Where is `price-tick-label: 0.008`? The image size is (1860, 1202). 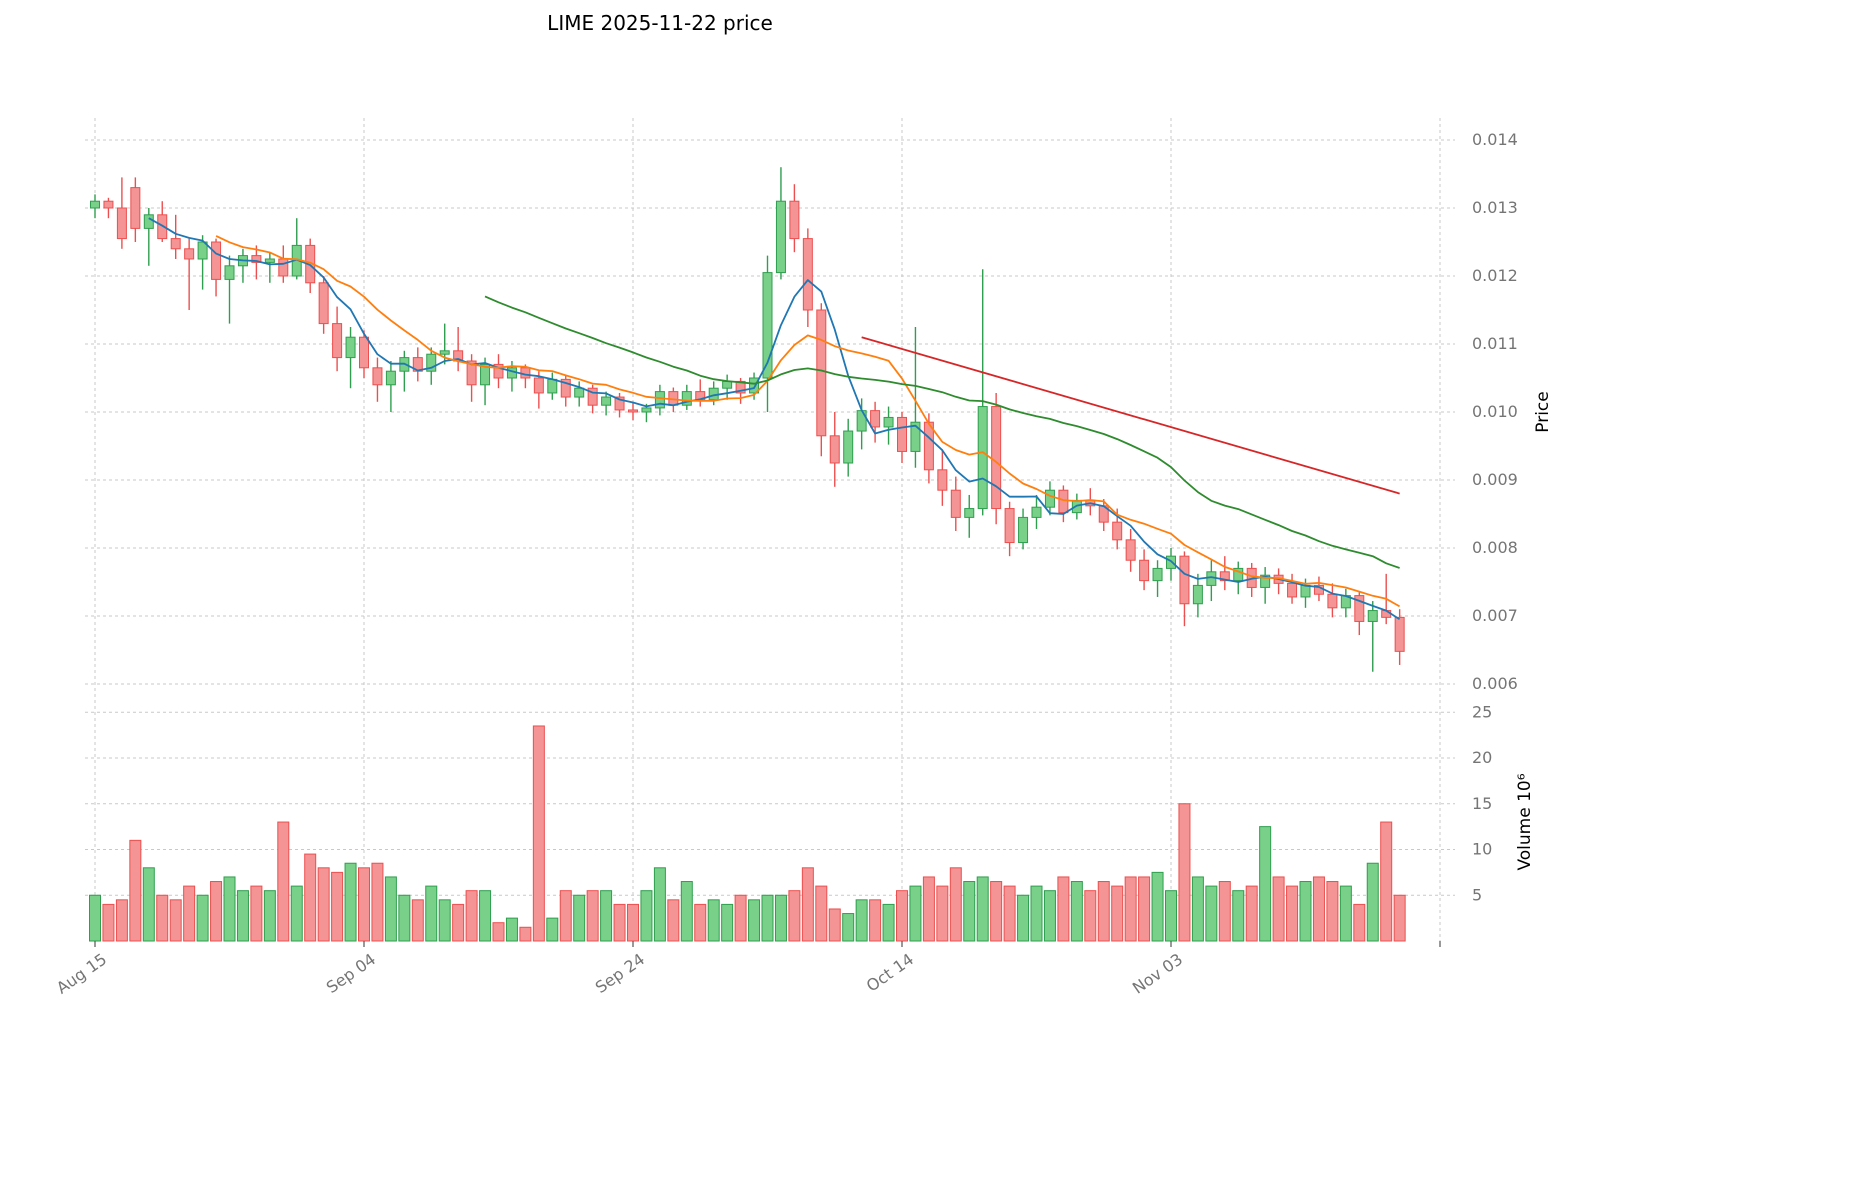
price-tick-label: 0.008 is located at coordinates (1495, 547).